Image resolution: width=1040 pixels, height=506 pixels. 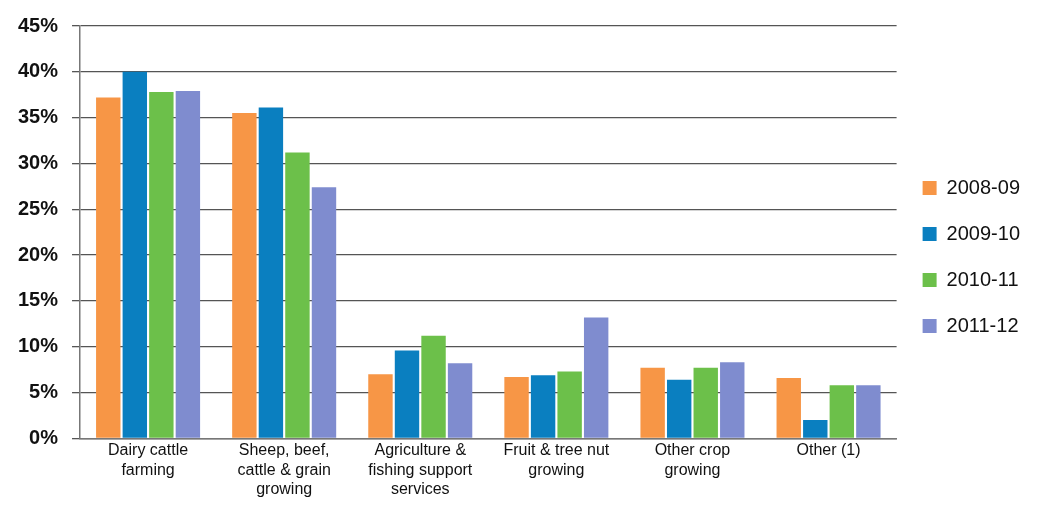 What do you see at coordinates (828, 450) in the screenshot?
I see `x-tick-label: Other (1)` at bounding box center [828, 450].